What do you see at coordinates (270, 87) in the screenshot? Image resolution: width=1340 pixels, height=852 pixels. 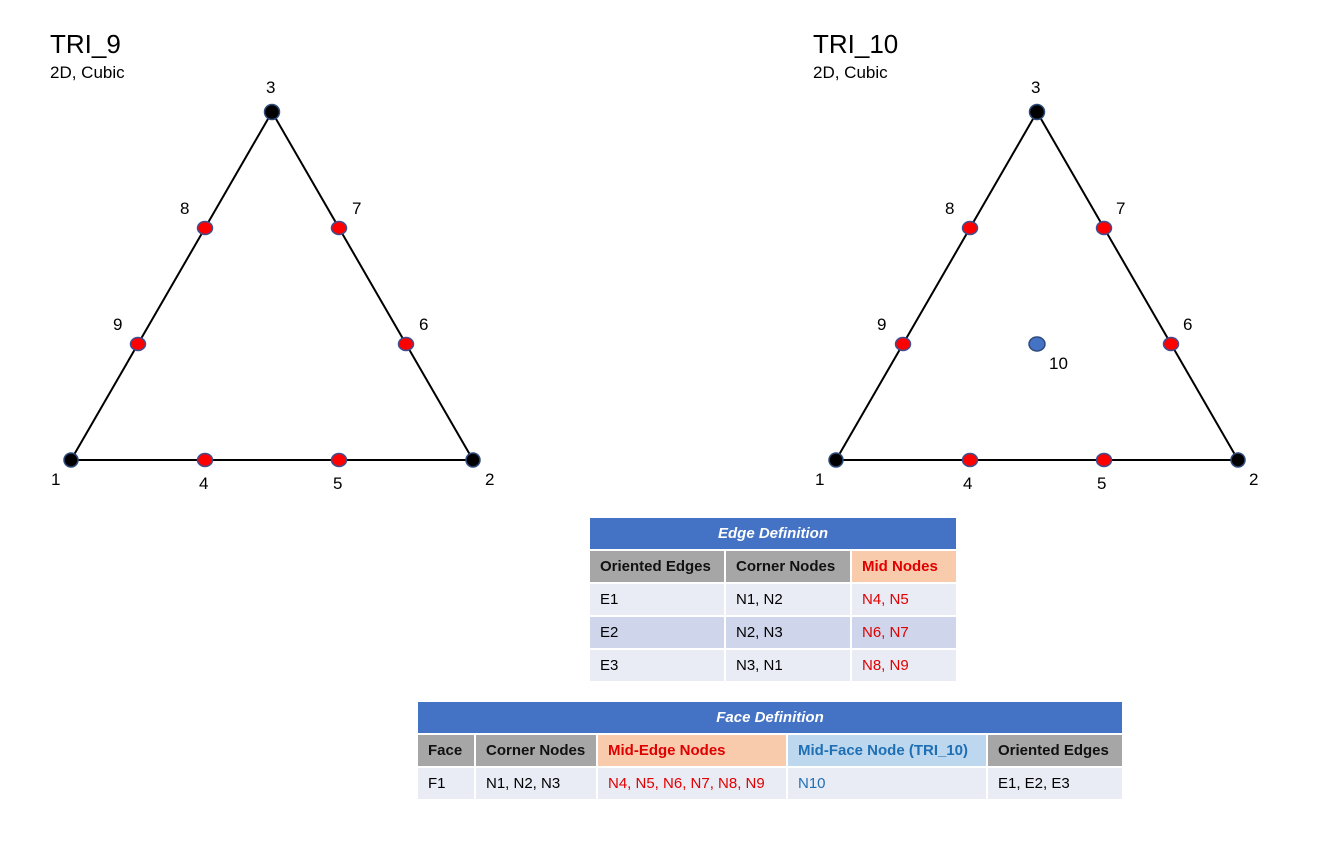 I see `tri9-label-3: 3` at bounding box center [270, 87].